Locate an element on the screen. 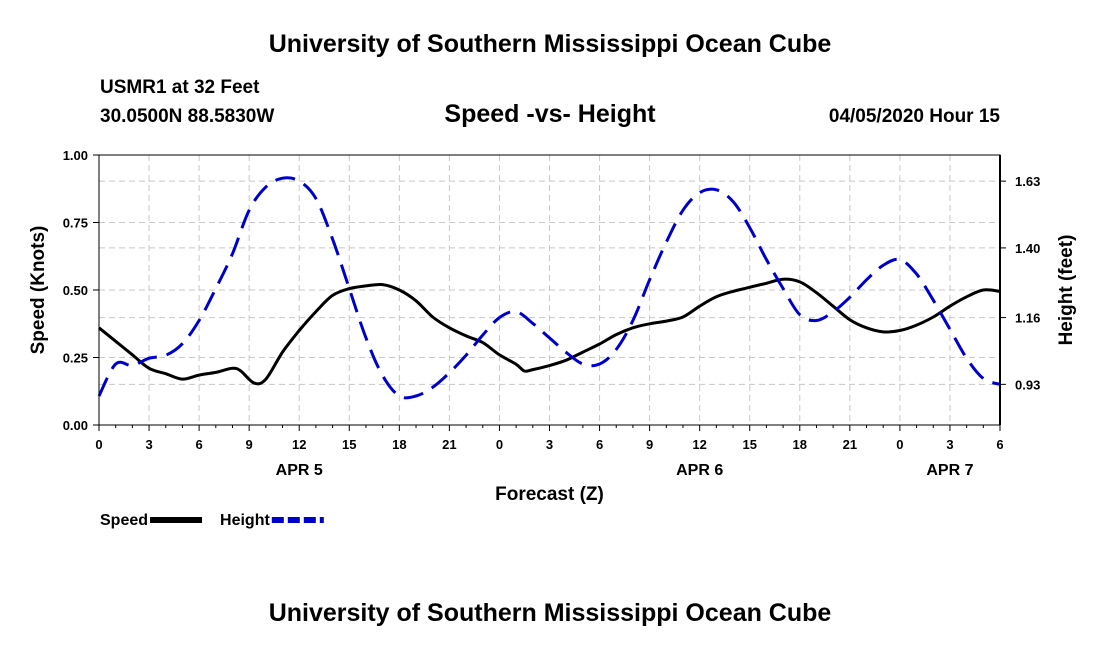 This screenshot has width=1100, height=650. date-label: APR 6 is located at coordinates (699, 470).